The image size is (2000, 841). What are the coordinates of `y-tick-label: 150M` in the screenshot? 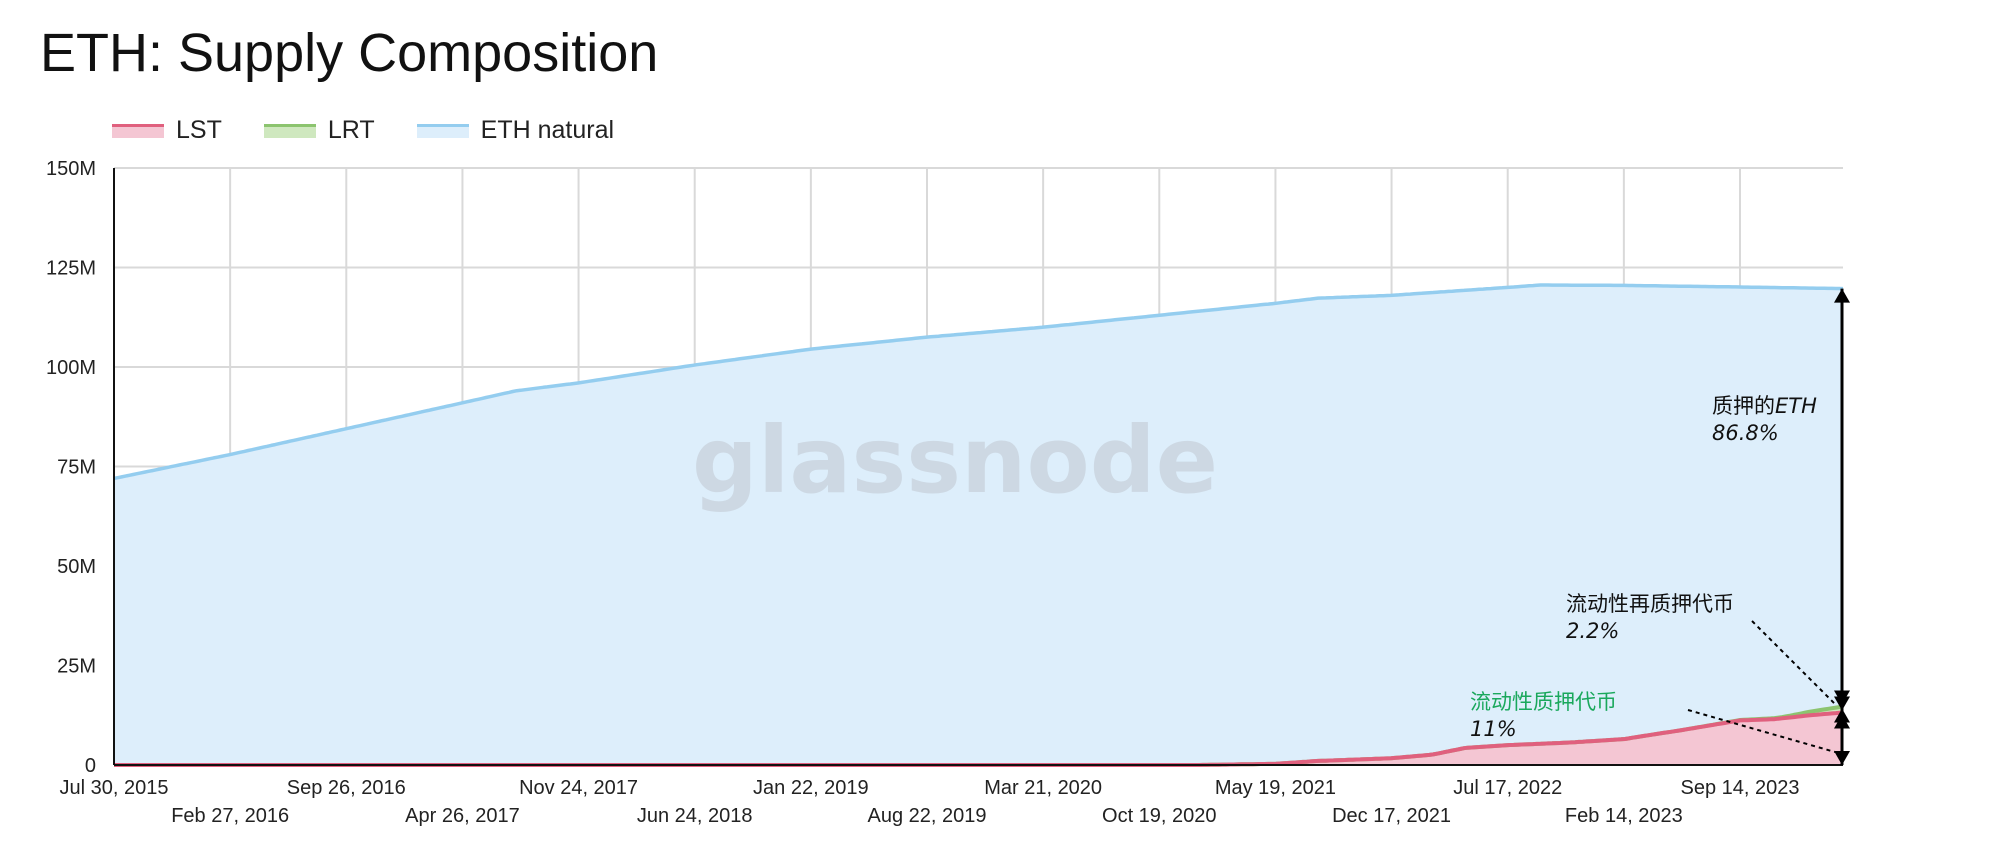 It's located at (71, 169).